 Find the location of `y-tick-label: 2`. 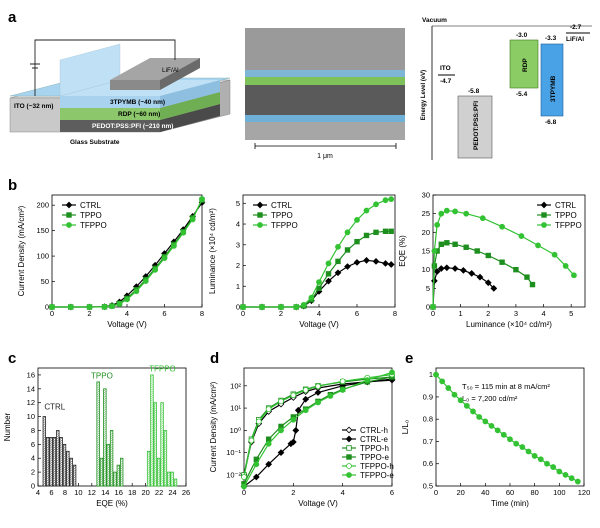

y-tick-label: 2 is located at coordinates (33, 472).